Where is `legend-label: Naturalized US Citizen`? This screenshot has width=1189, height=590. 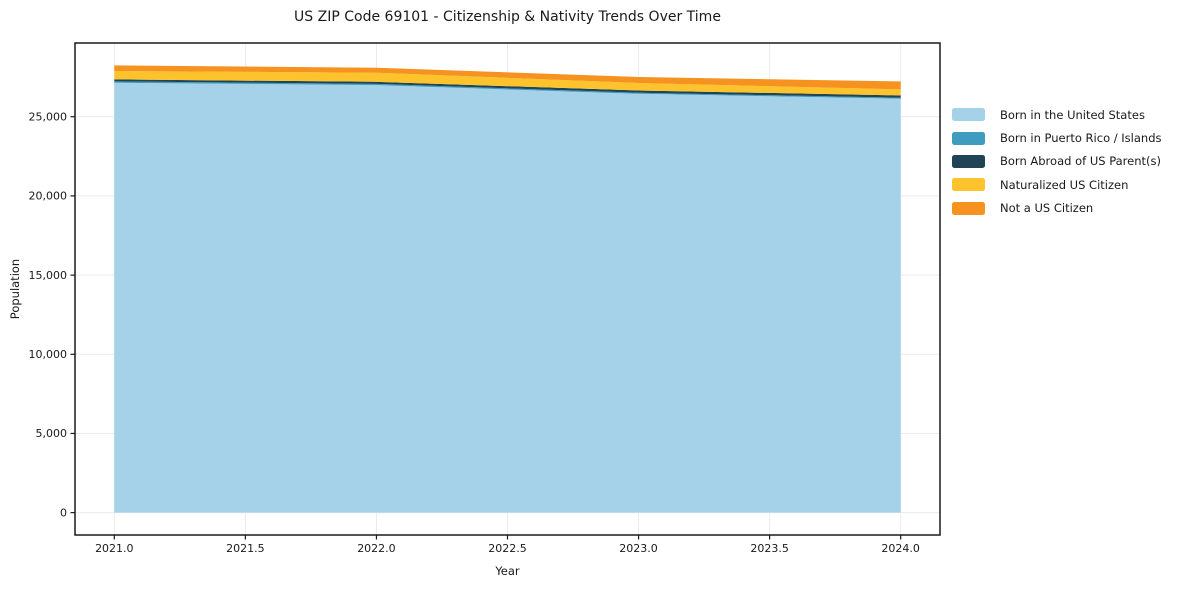 legend-label: Naturalized US Citizen is located at coordinates (1064, 184).